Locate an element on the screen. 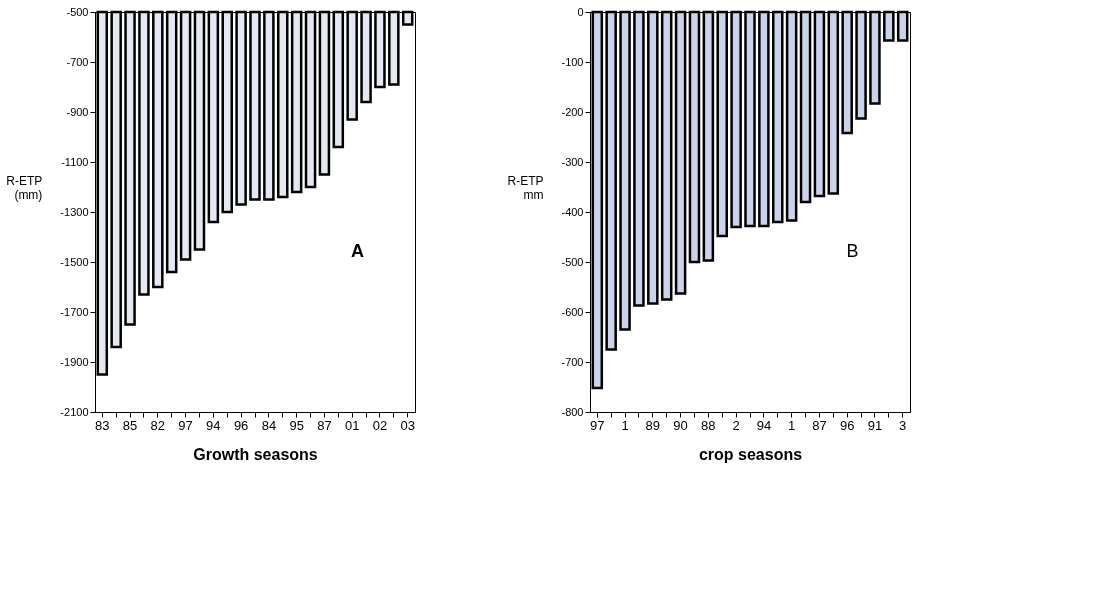 The image size is (1093, 589). x-tick-label: 2 is located at coordinates (736, 425).